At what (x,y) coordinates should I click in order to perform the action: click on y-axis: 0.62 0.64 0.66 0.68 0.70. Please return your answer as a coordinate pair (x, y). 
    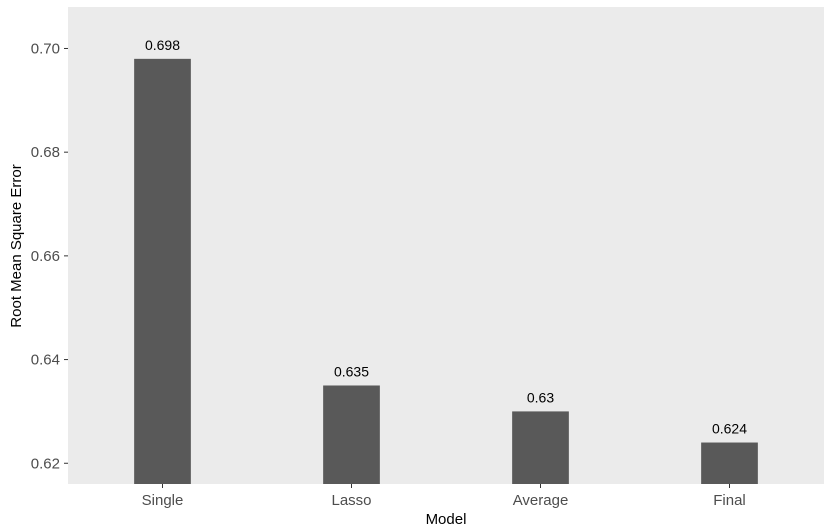
    Looking at the image, I should click on (49, 256).